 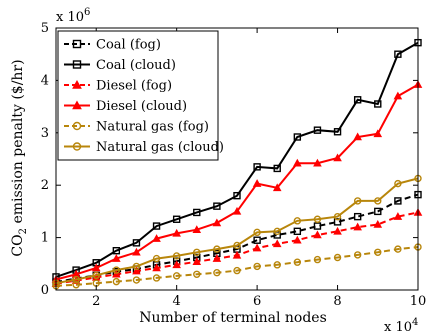 I want to click on series-natural-gas-fog, so click(x=237, y=266).